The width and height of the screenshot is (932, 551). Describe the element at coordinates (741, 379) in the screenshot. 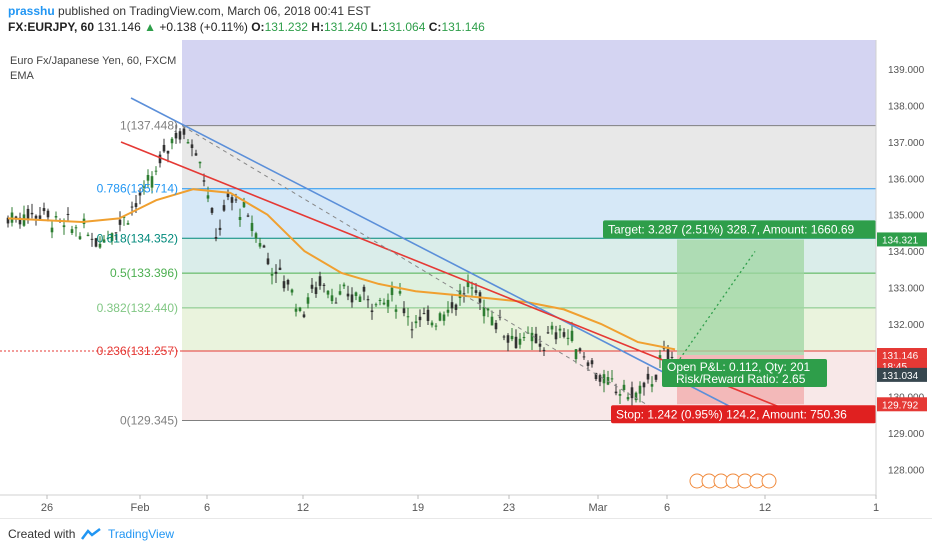

I see `rr-label: Risk/Reward Ratio: 2.65` at that location.